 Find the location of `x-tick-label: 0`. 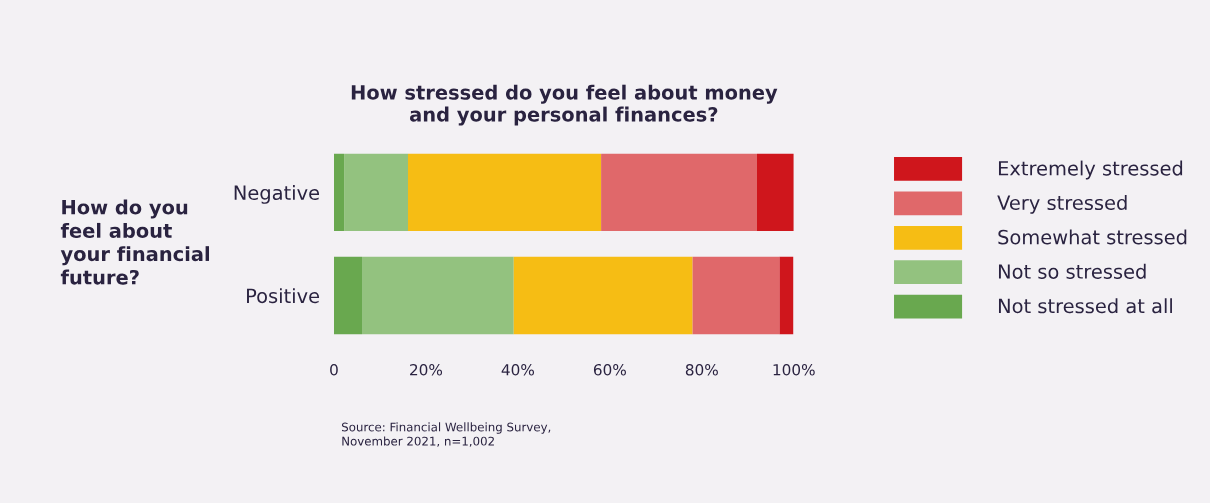

x-tick-label: 0 is located at coordinates (334, 370).